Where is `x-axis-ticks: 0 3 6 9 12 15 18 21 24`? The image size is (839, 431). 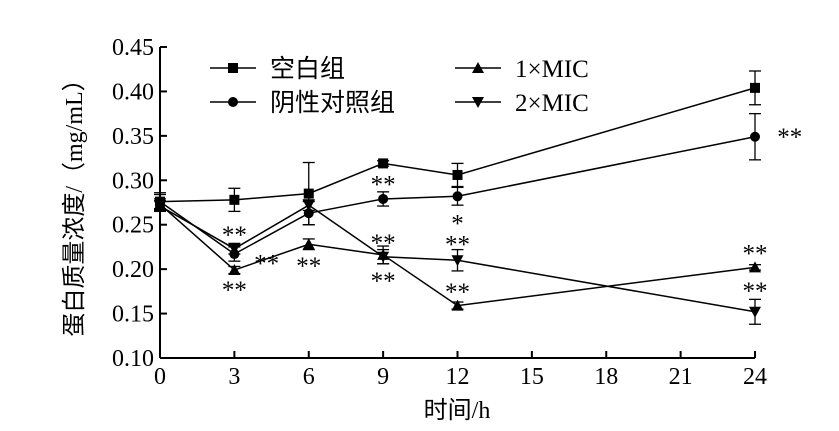 x-axis-ticks: 0 3 6 9 12 15 18 21 24 is located at coordinates (460, 370).